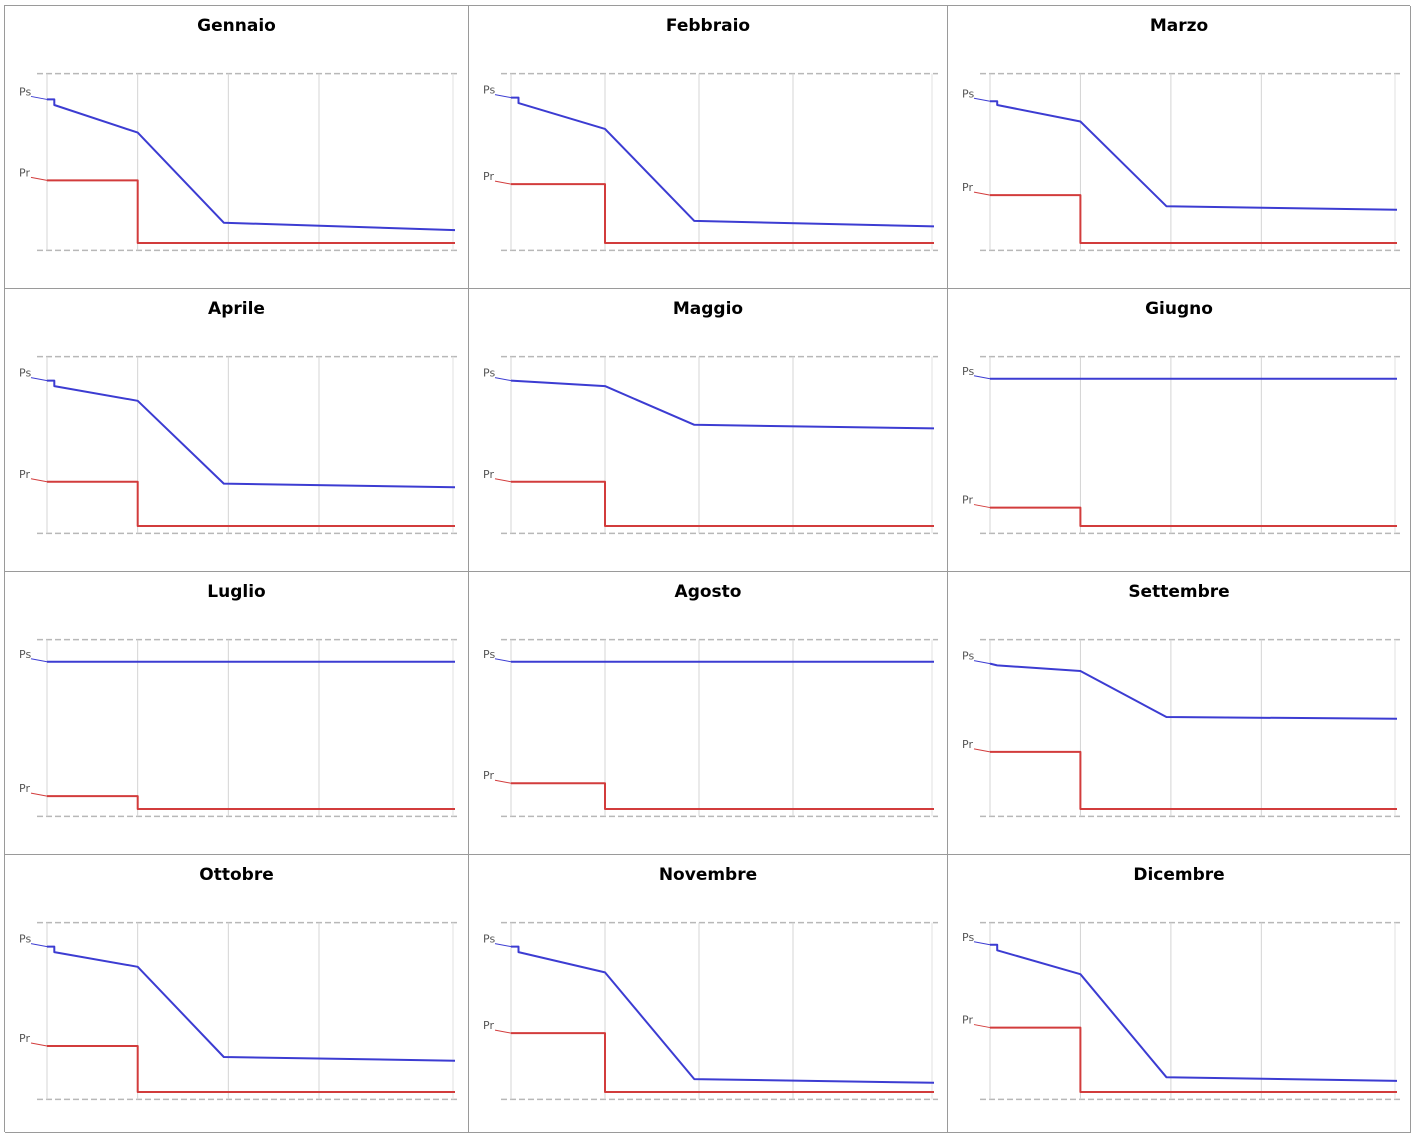  What do you see at coordinates (708, 592) in the screenshot?
I see `chart-title: Agosto` at bounding box center [708, 592].